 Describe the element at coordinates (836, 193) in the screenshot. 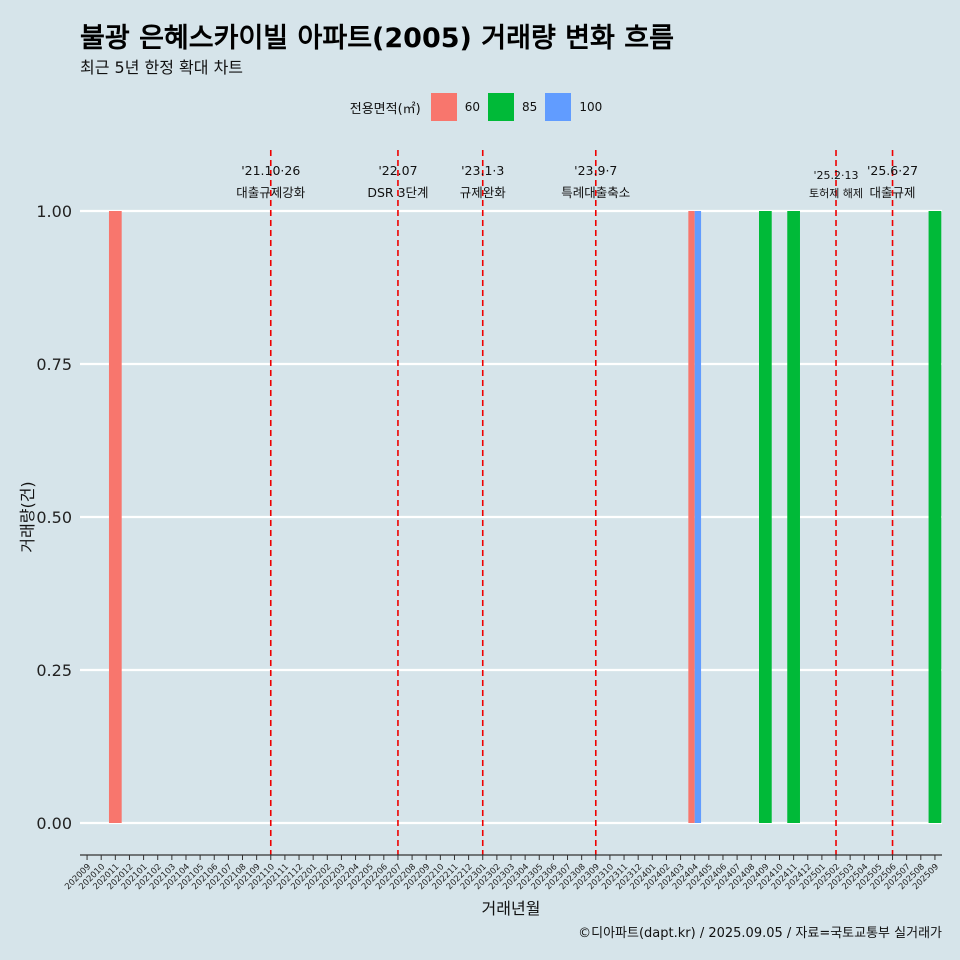

I see `event-label-202502: 토허제 해제` at that location.